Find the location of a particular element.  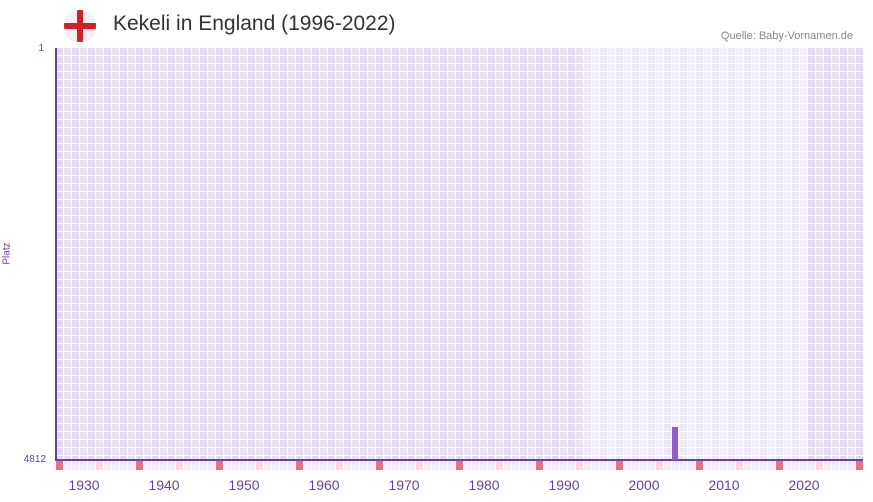

year-strip is located at coordinates (460, 465).